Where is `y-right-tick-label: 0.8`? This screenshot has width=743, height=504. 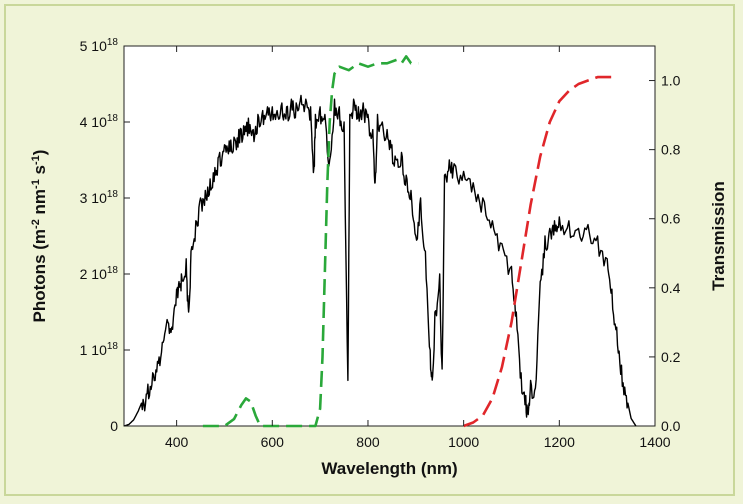
y-right-tick-label: 0.8 is located at coordinates (671, 150).